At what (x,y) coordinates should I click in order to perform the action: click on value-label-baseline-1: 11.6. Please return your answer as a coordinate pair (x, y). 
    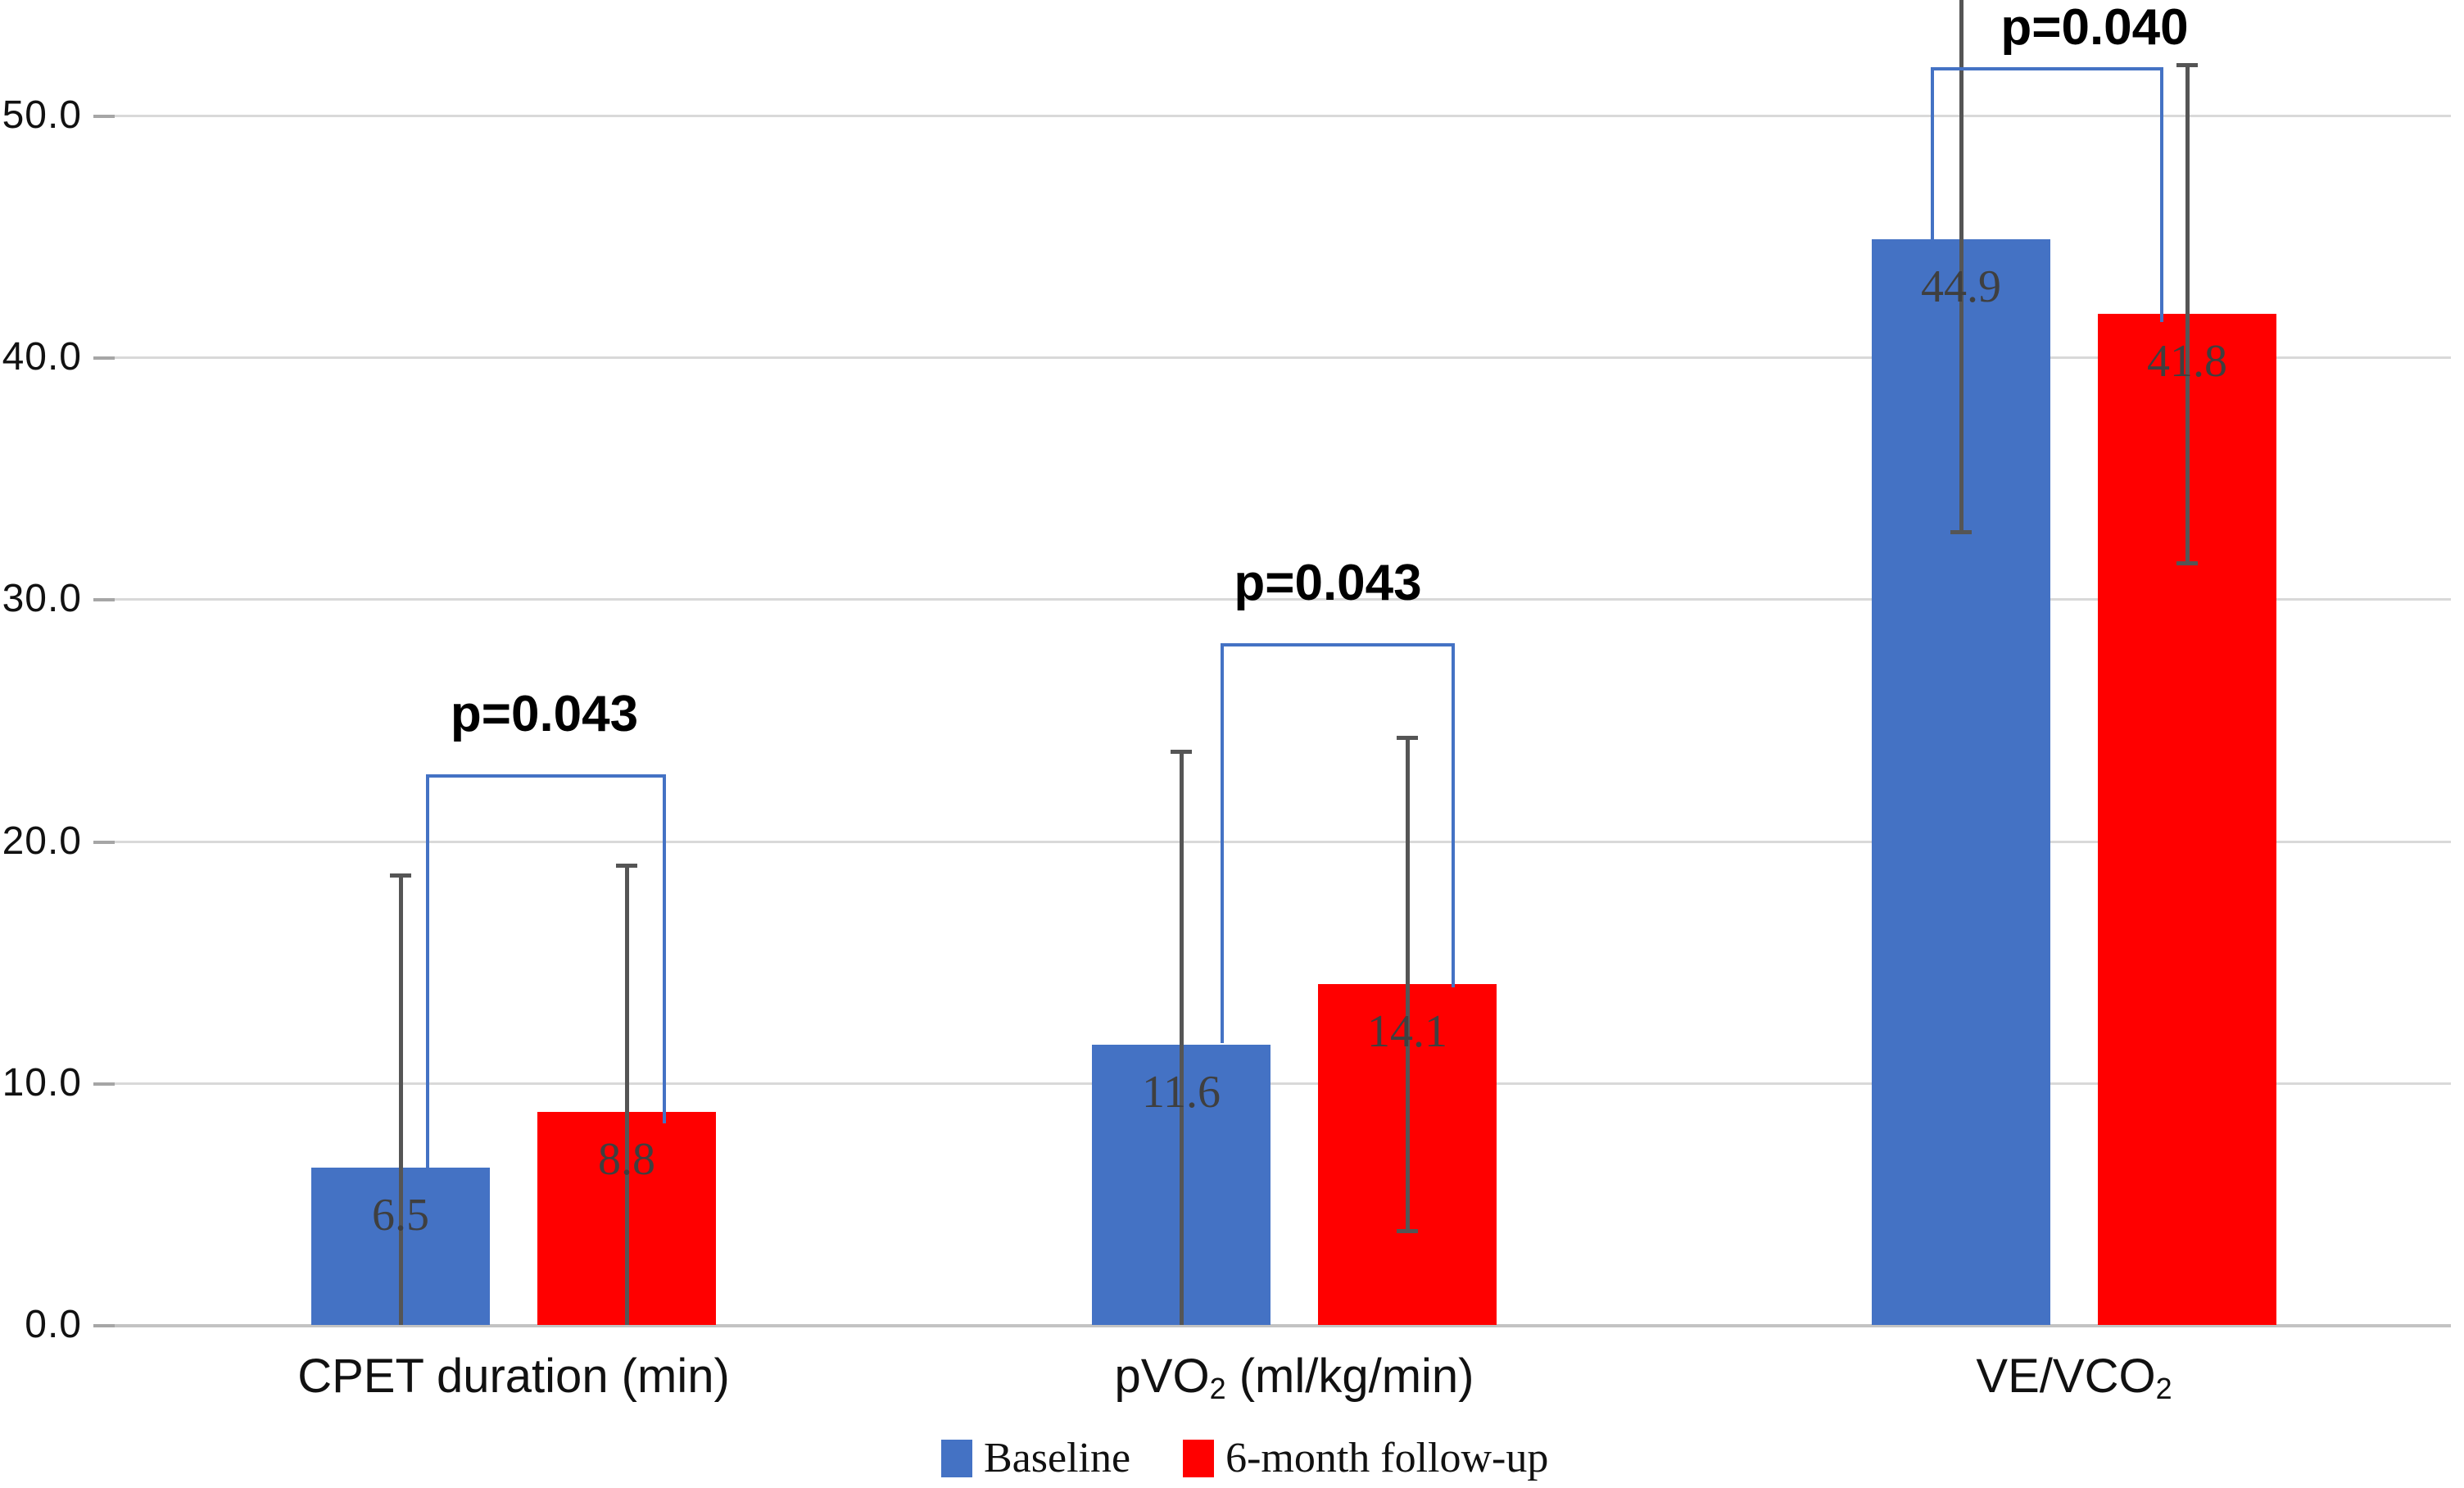
    Looking at the image, I should click on (1181, 1092).